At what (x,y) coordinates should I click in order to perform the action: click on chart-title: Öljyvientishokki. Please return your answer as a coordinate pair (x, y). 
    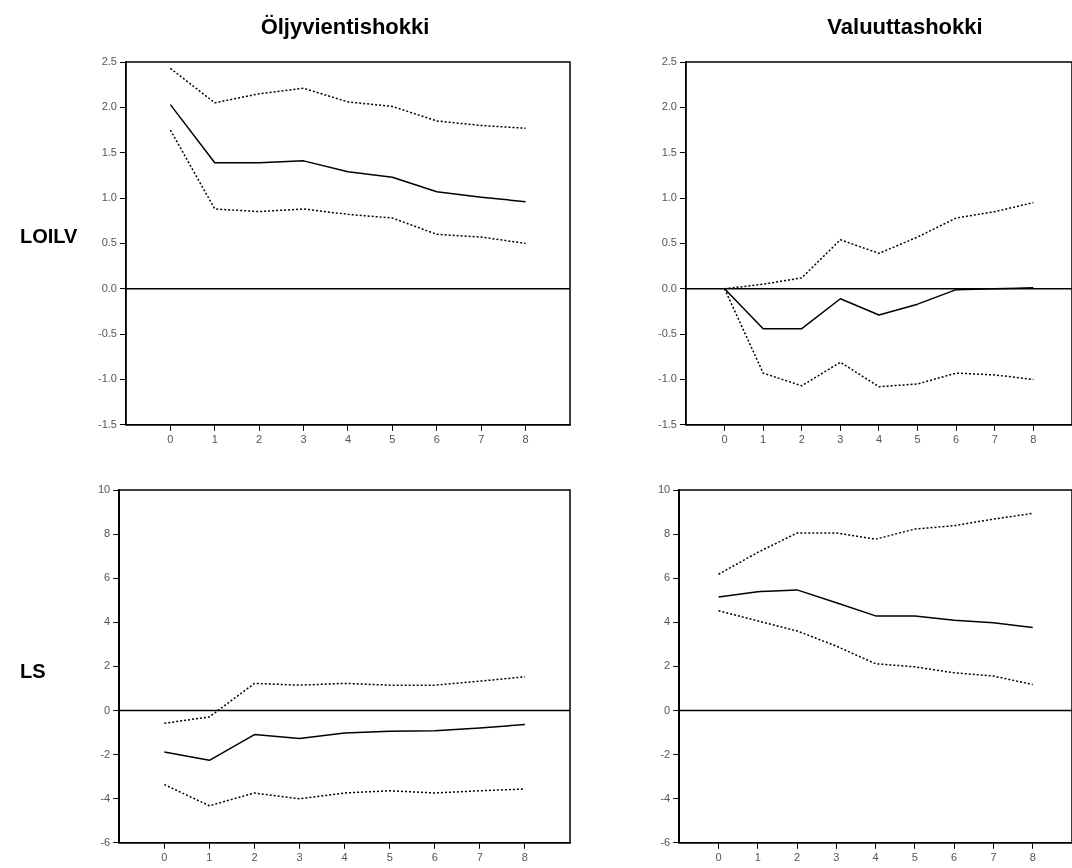
    Looking at the image, I should click on (345, 27).